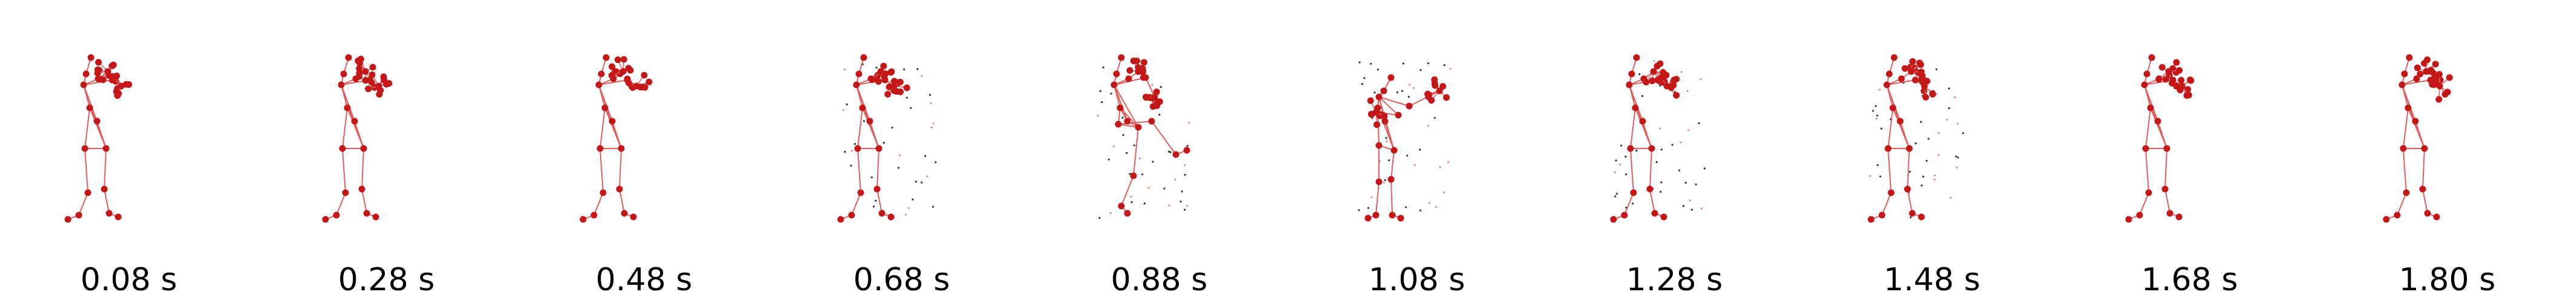  I want to click on pose-frame: 0.48 s, so click(644, 151).